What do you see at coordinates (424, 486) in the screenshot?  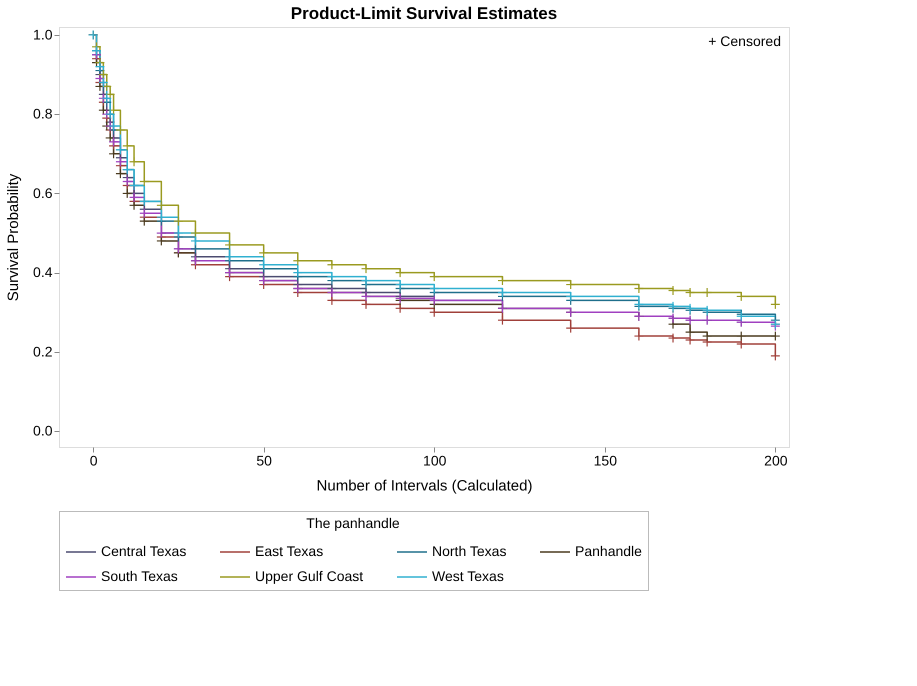 I see `x-axis-title: Number of Intervals (Calculated)` at bounding box center [424, 486].